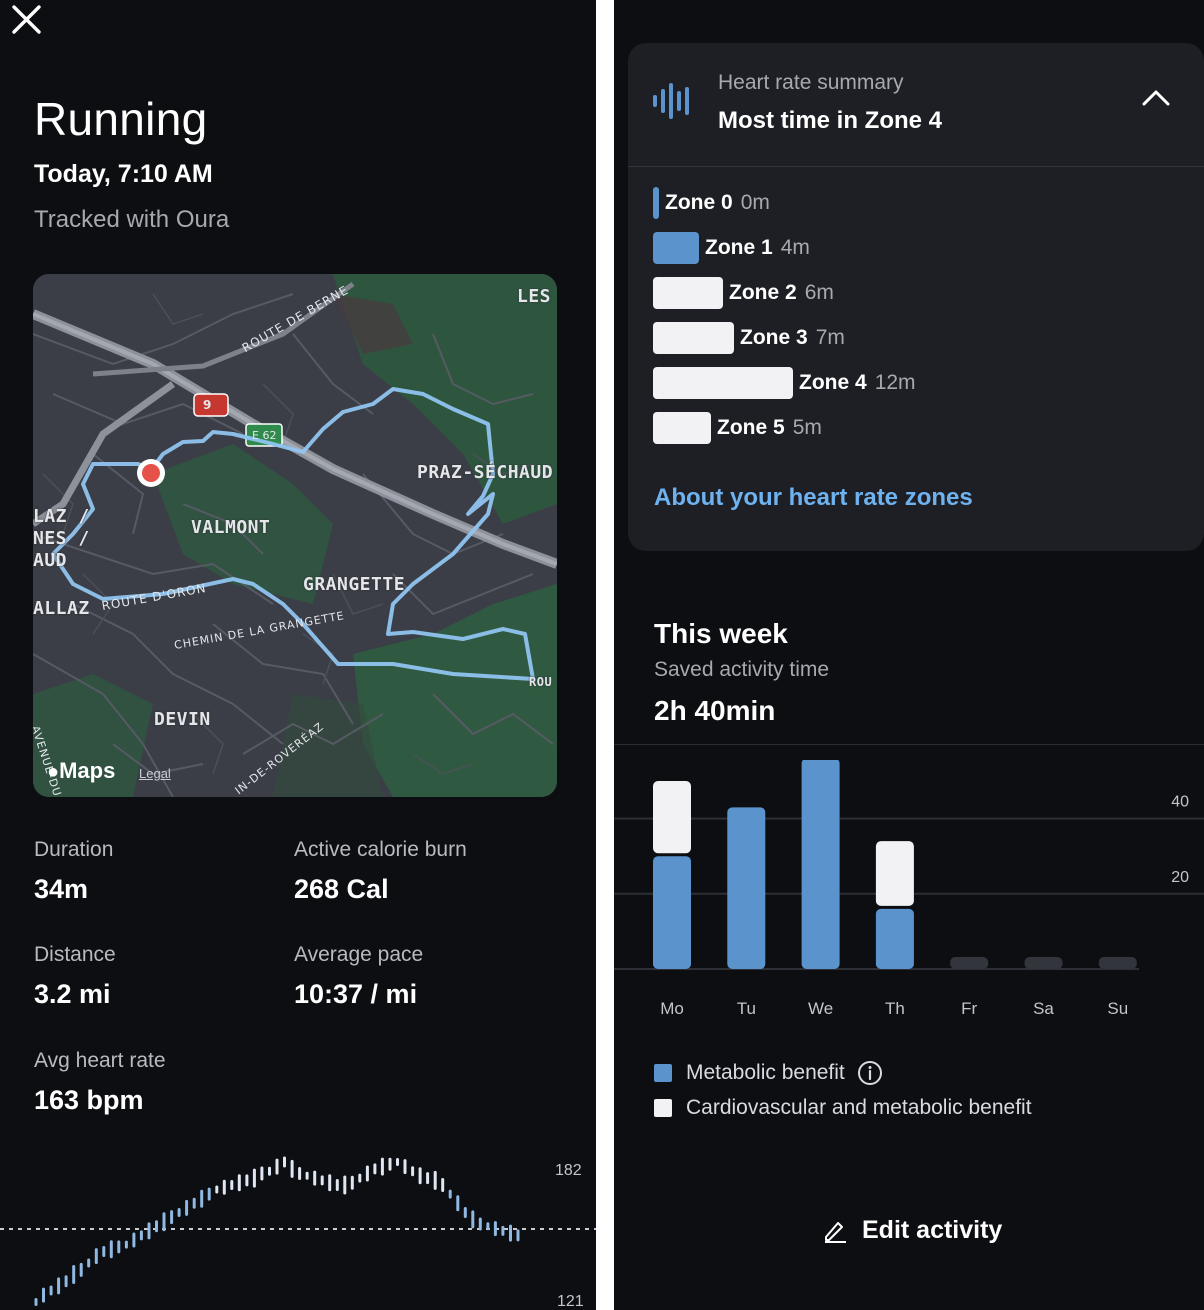 The image size is (1204, 1310). I want to click on zone-row-5: Zone 5 5m, so click(737, 428).